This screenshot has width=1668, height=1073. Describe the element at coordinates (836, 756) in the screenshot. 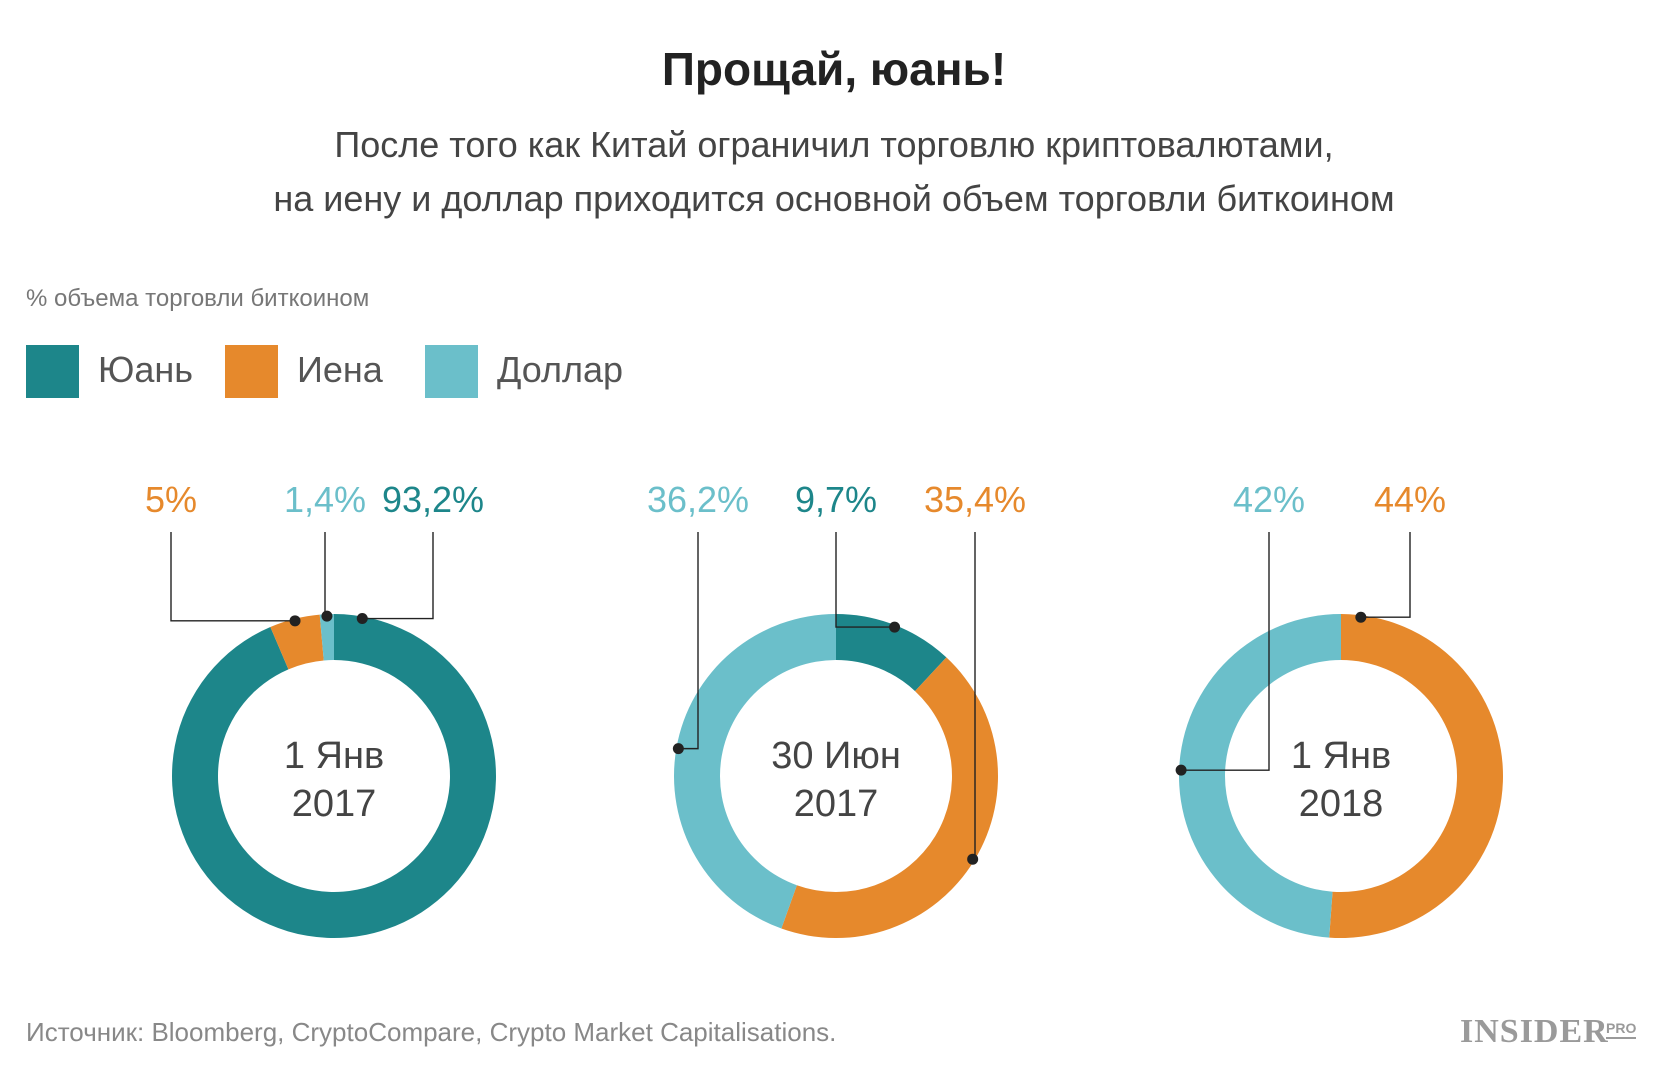

I see `center-label-line-1: 30 Июн` at that location.